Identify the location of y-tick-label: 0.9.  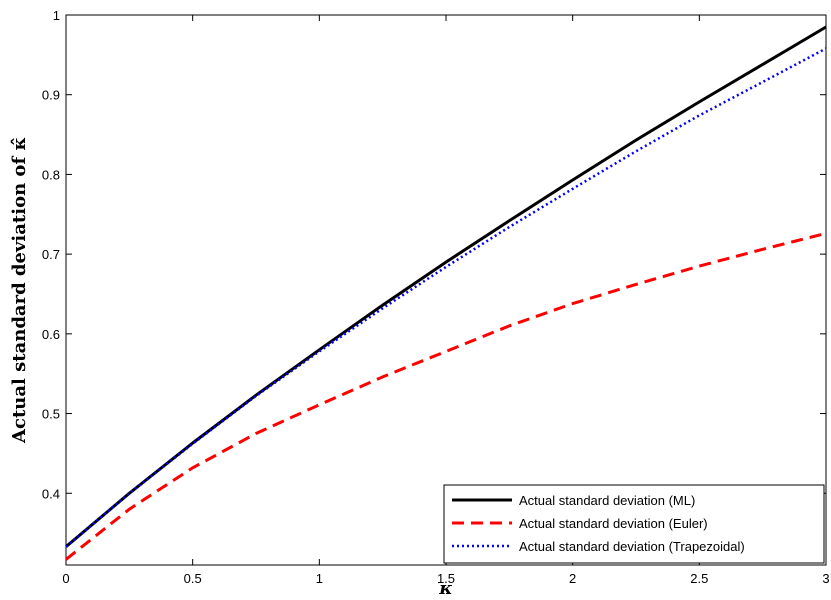
(51, 95).